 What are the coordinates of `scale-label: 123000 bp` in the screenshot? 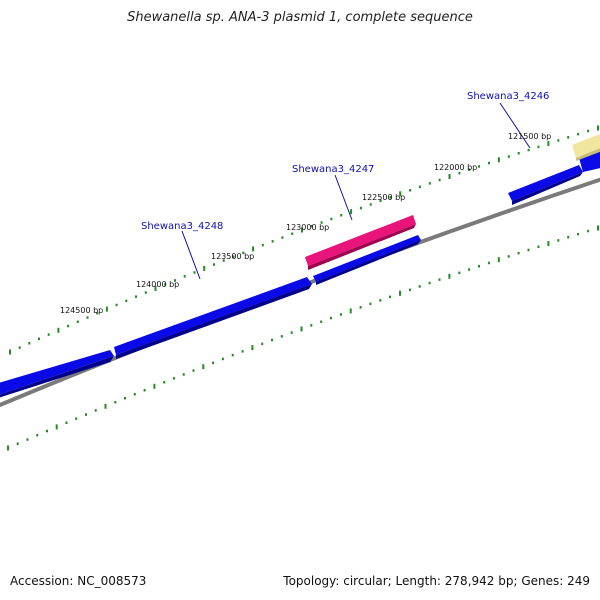 It's located at (307, 227).